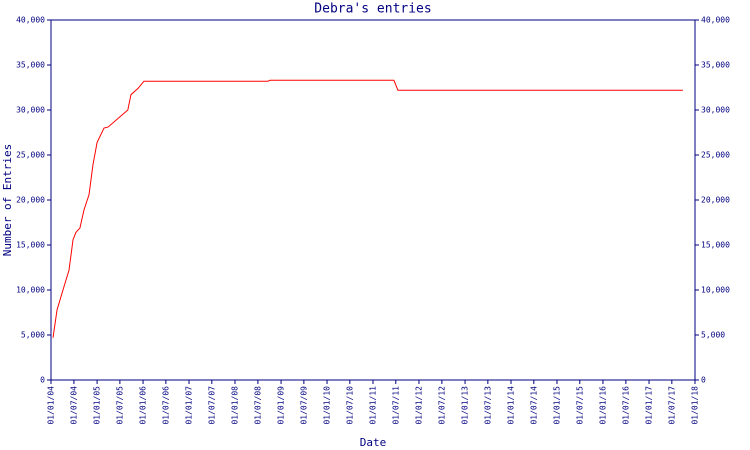 This screenshot has width=750, height=450. Describe the element at coordinates (533, 405) in the screenshot. I see `x-tick-label: 01/07/14` at that location.